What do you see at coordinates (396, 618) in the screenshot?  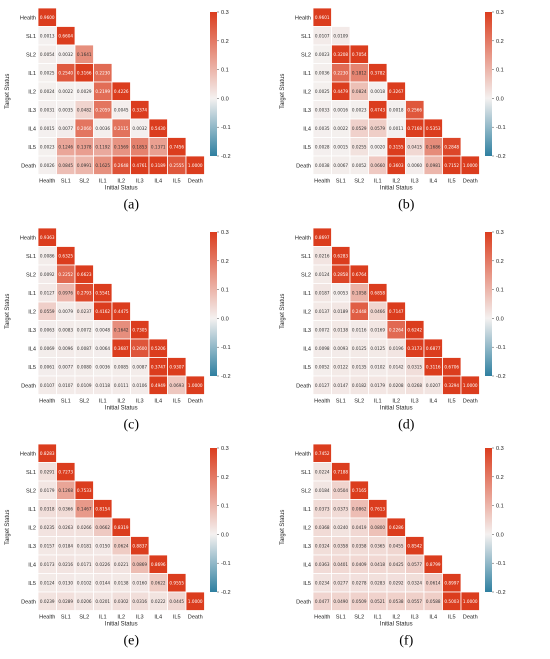 I see `x-tick-label: IL2` at bounding box center [396, 618].